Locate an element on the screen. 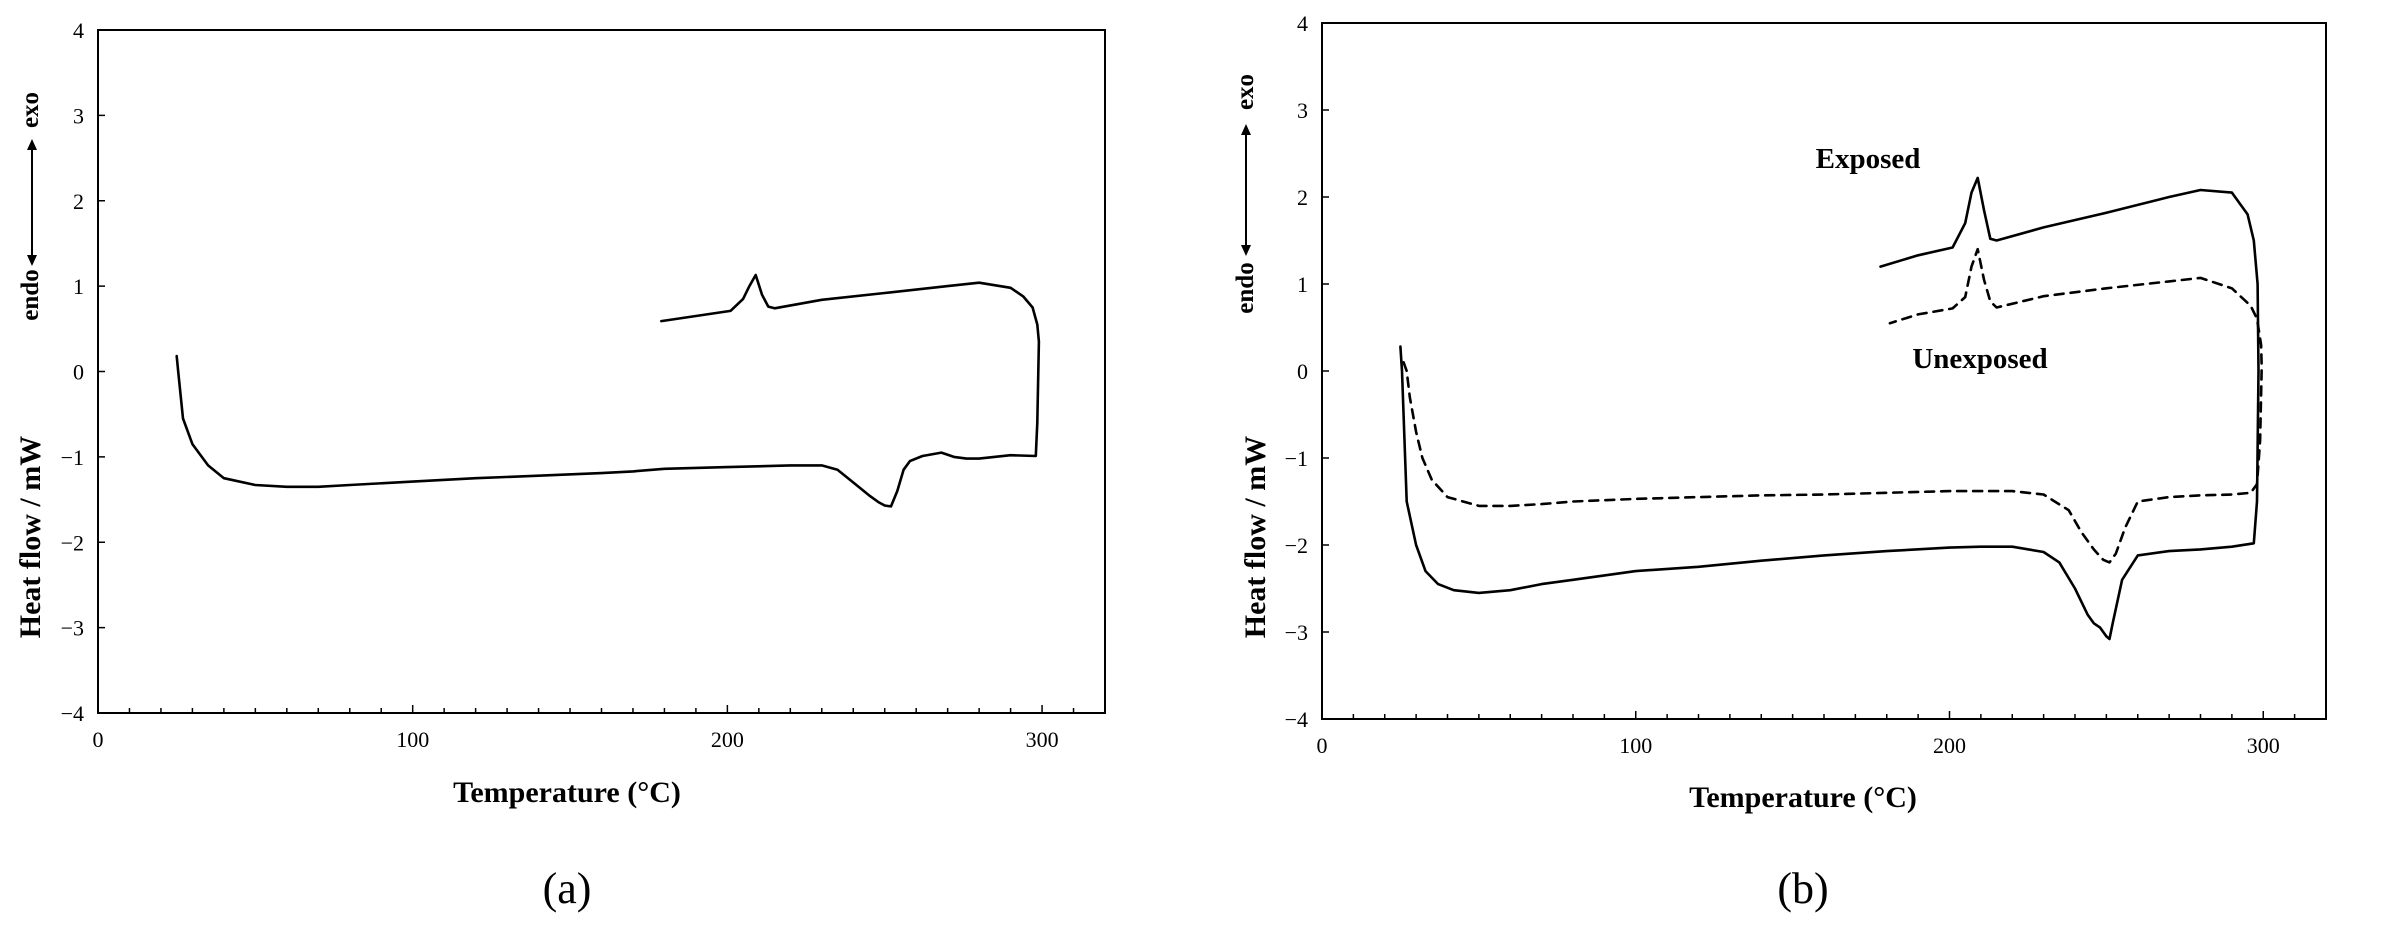 Image resolution: width=2381 pixels, height=936 pixels. series-line-a is located at coordinates (608, 390).